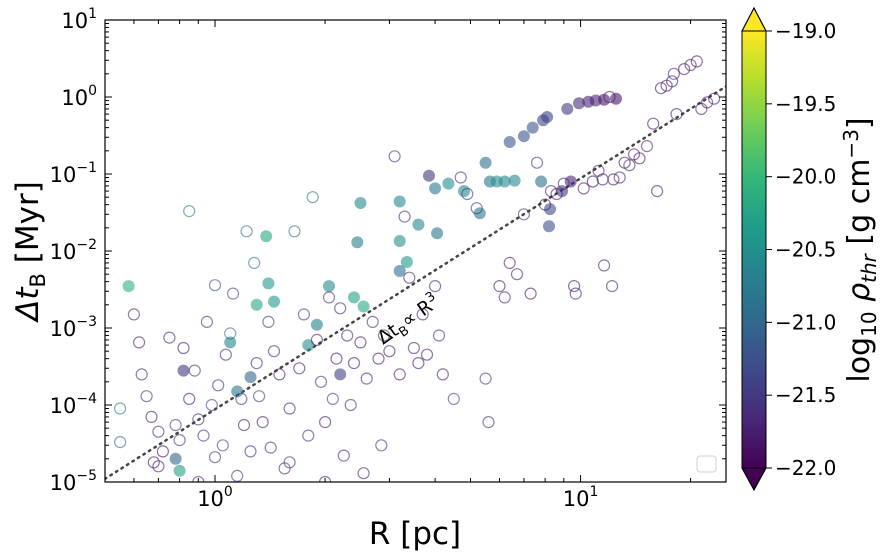  I want to click on x-tick-labels: 100 10 1, so click(397, 497).